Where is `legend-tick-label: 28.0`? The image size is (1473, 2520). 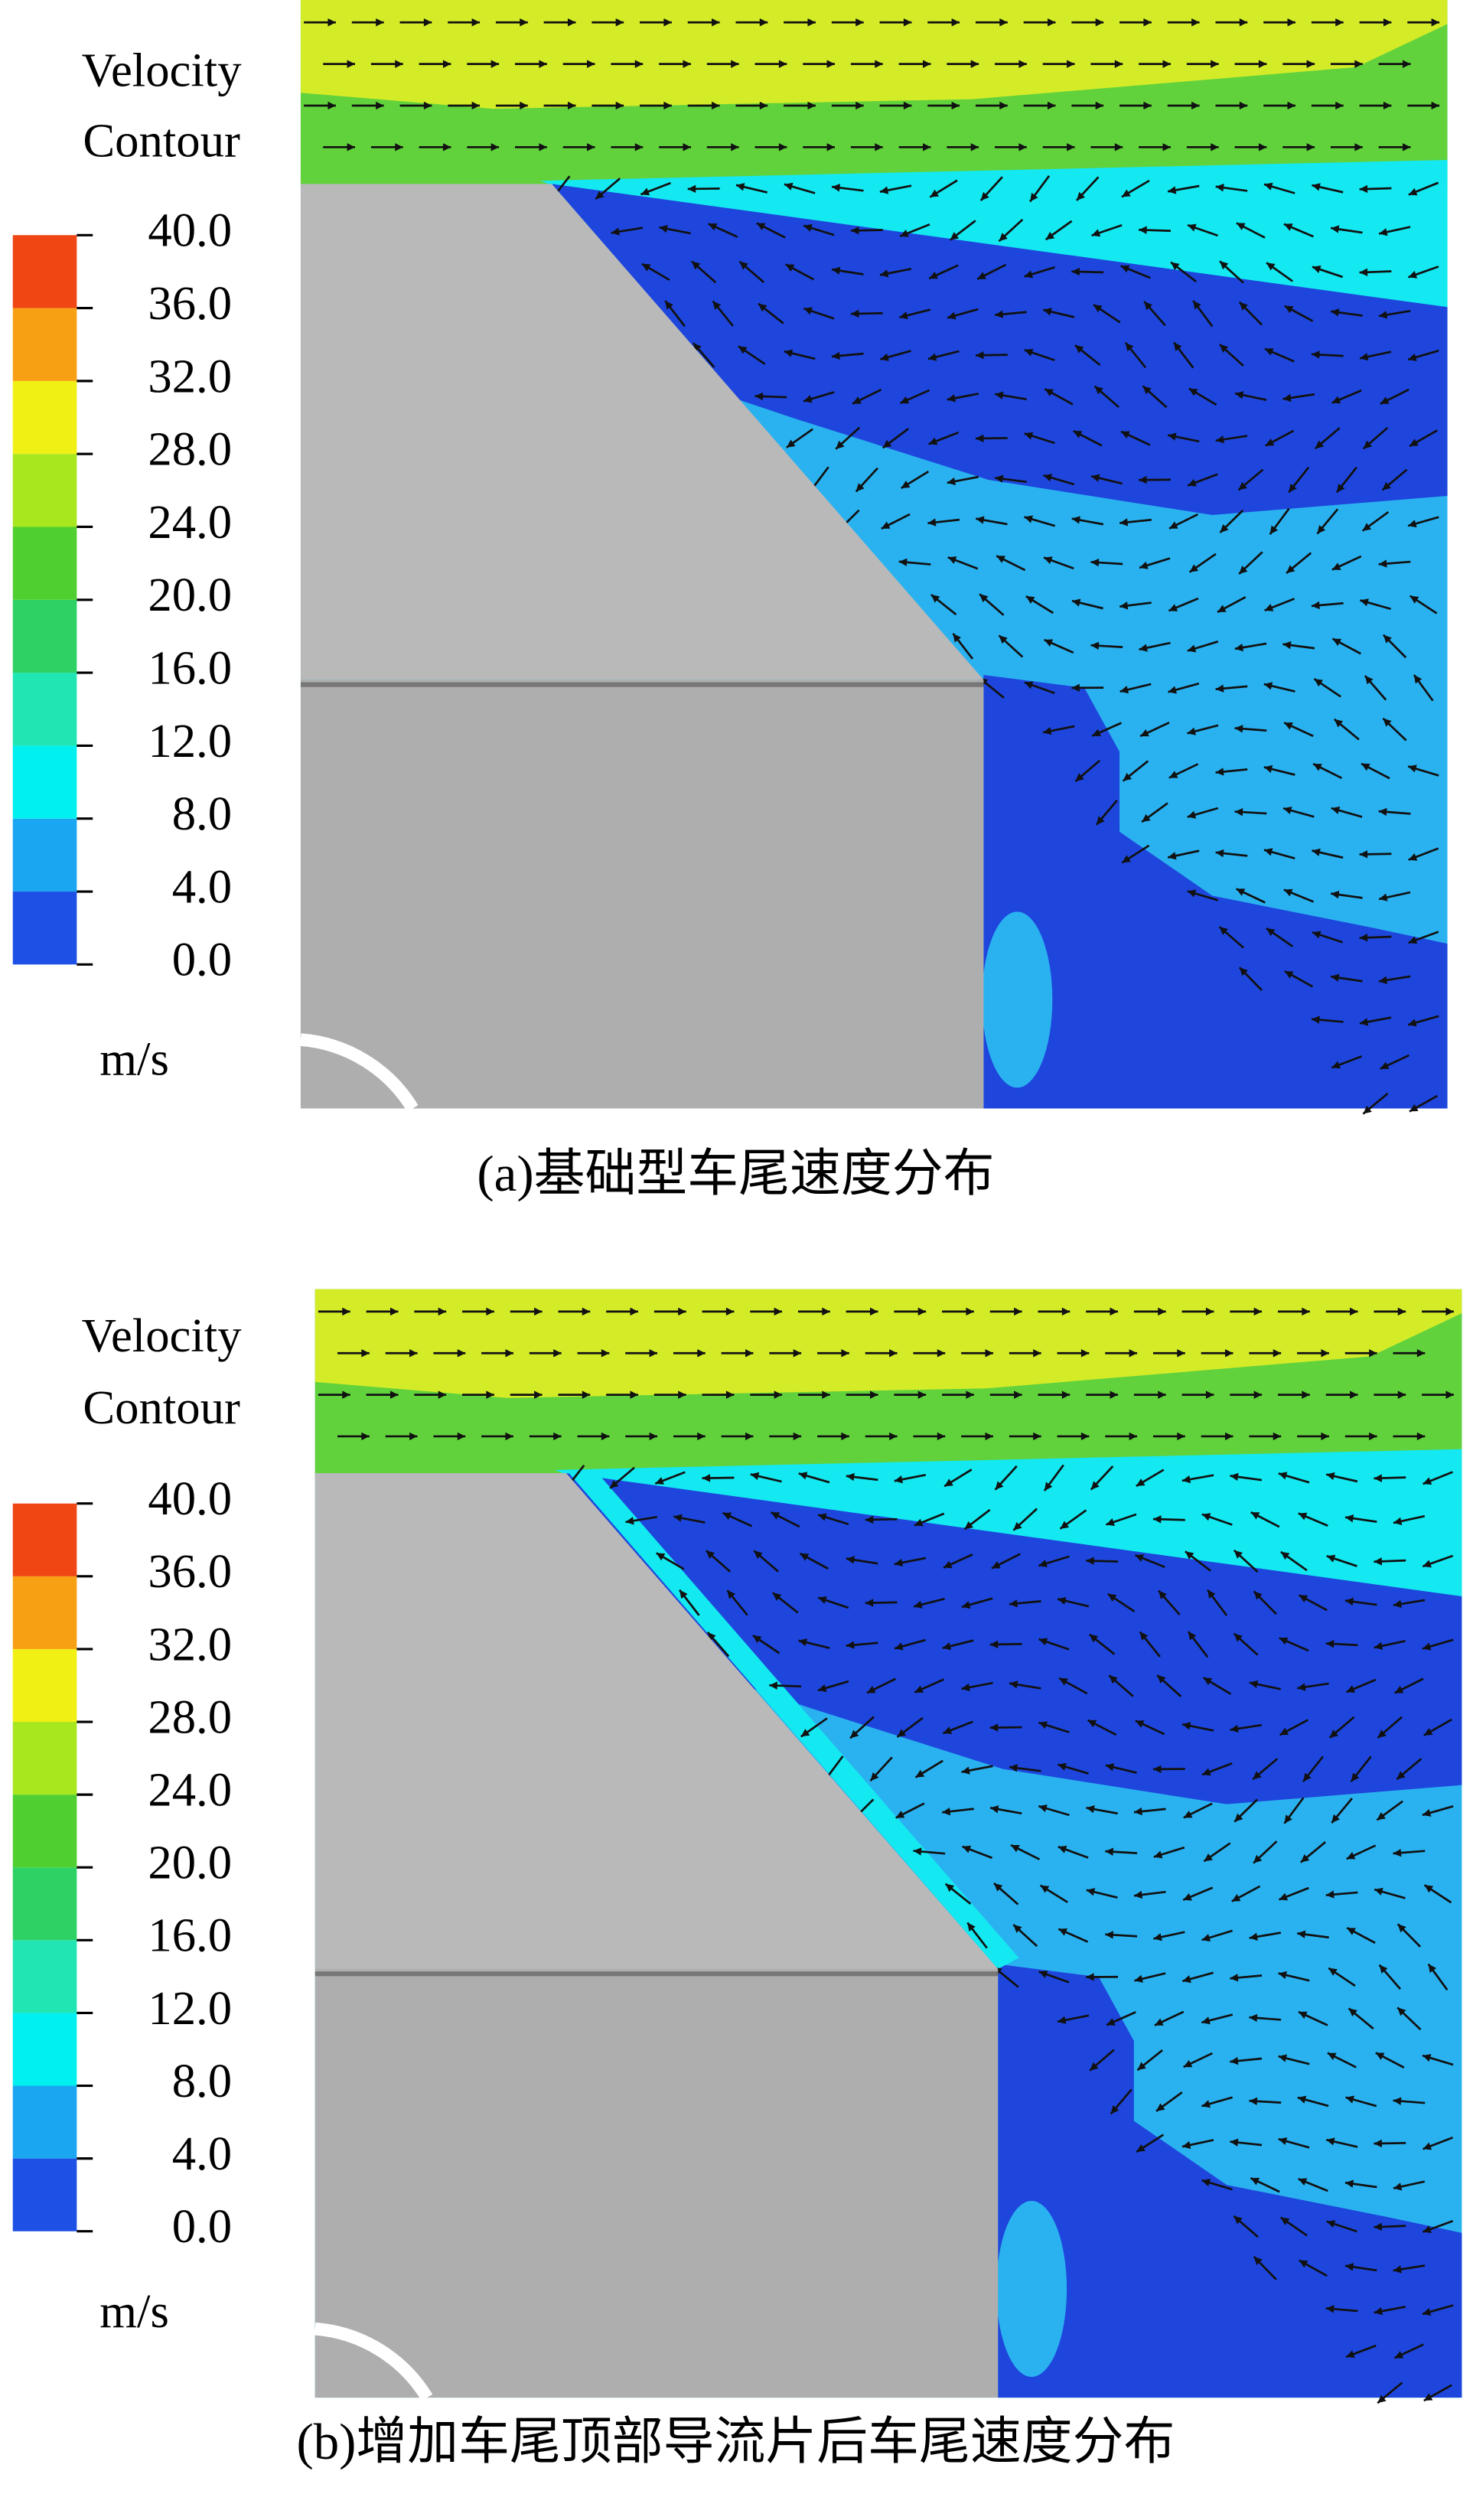 legend-tick-label: 28.0 is located at coordinates (190, 1716).